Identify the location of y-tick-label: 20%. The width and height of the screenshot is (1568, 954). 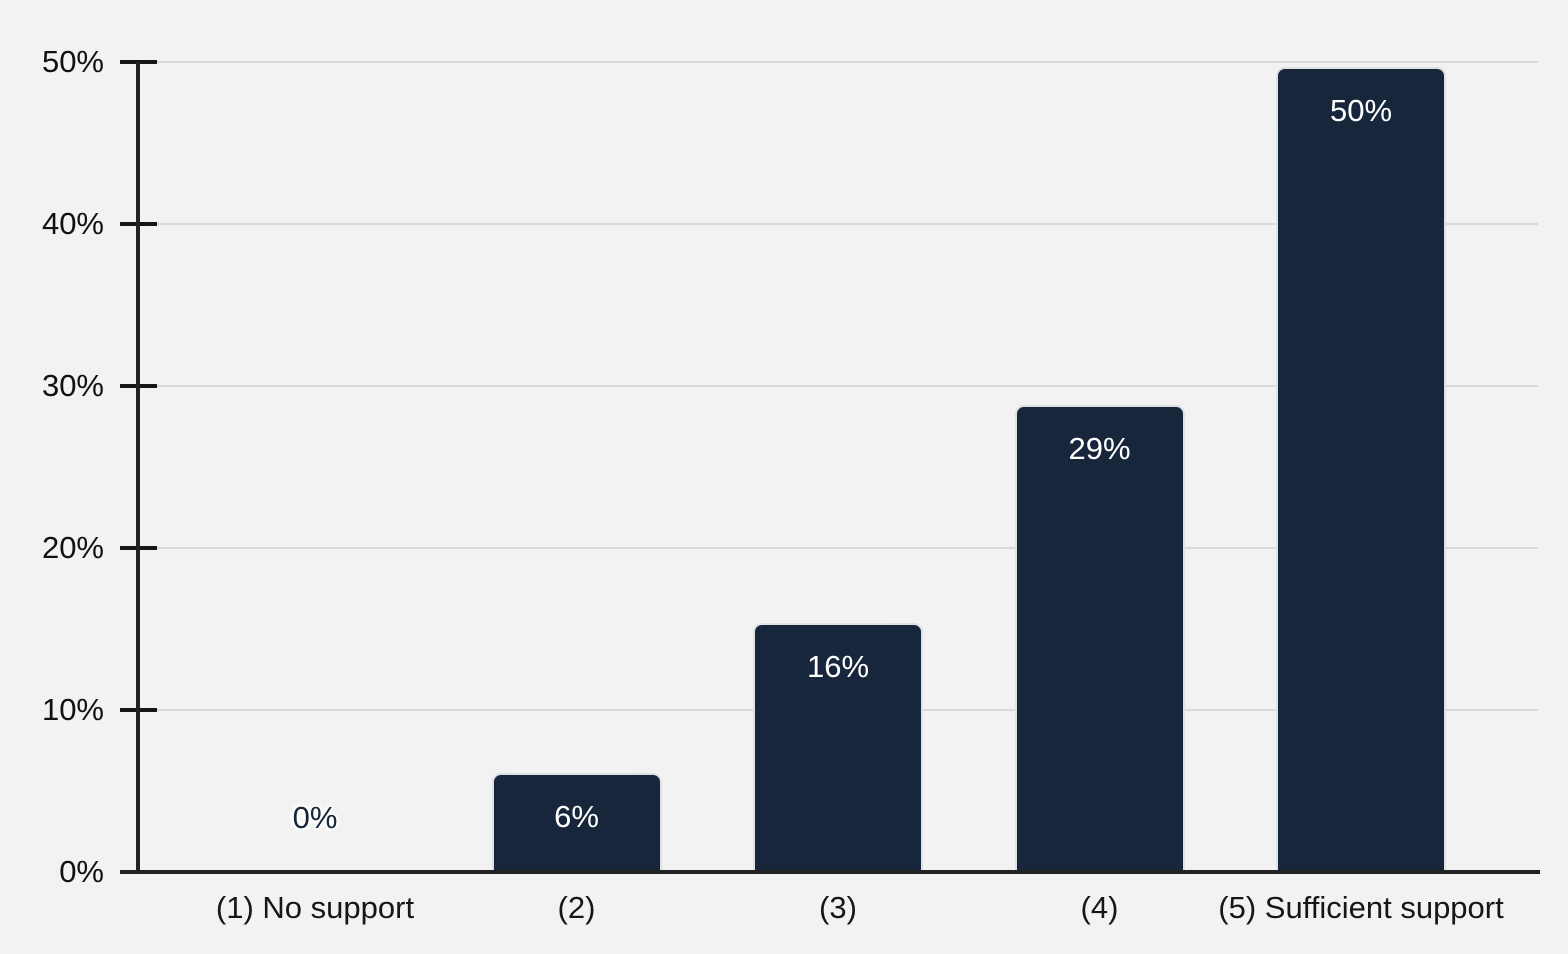
(72, 547).